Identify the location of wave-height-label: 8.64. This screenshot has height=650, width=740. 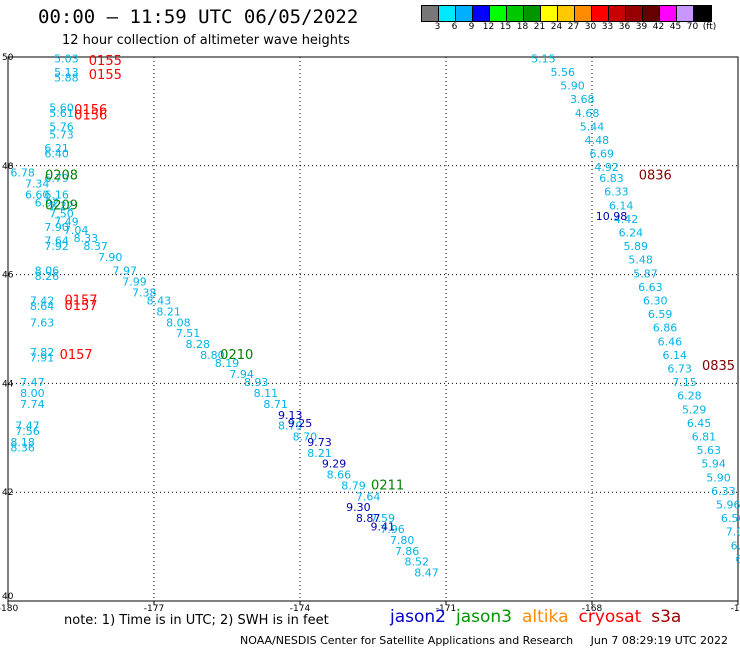
(42, 306).